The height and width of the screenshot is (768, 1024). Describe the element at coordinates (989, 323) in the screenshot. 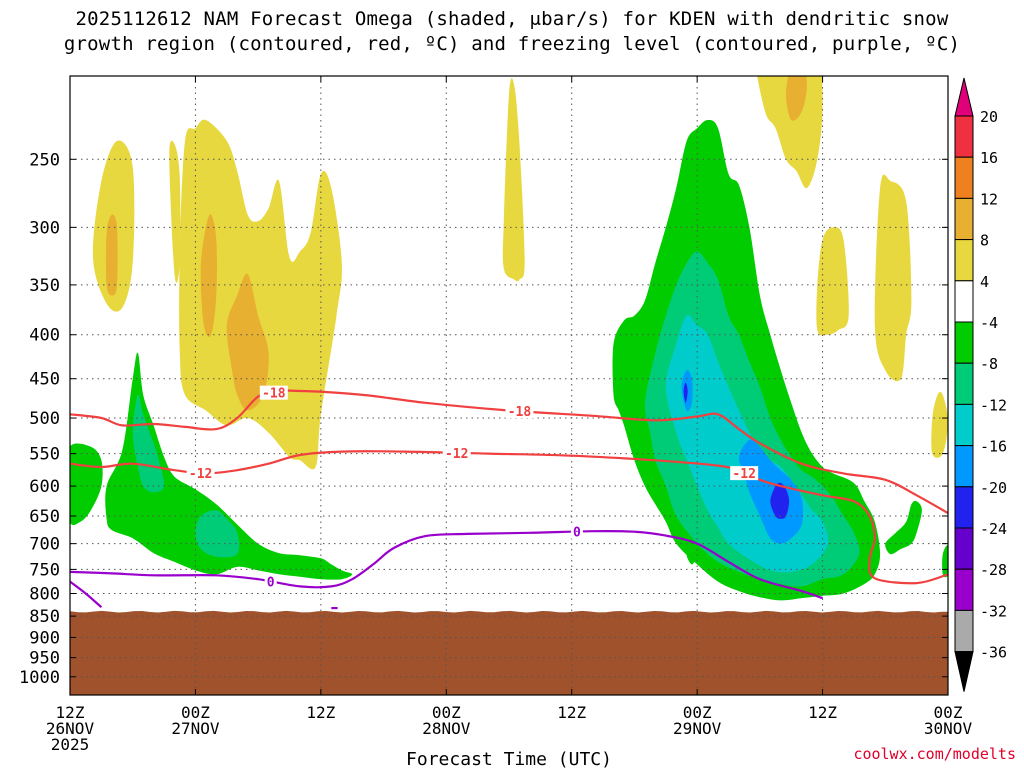

I see `colorbar-label: -4` at that location.